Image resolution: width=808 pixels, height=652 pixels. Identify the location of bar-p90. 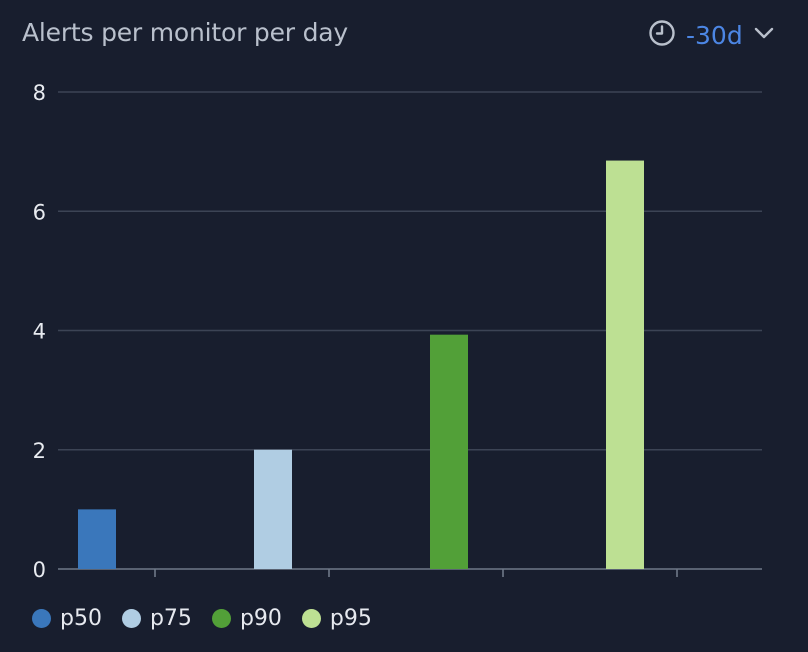
(449, 451).